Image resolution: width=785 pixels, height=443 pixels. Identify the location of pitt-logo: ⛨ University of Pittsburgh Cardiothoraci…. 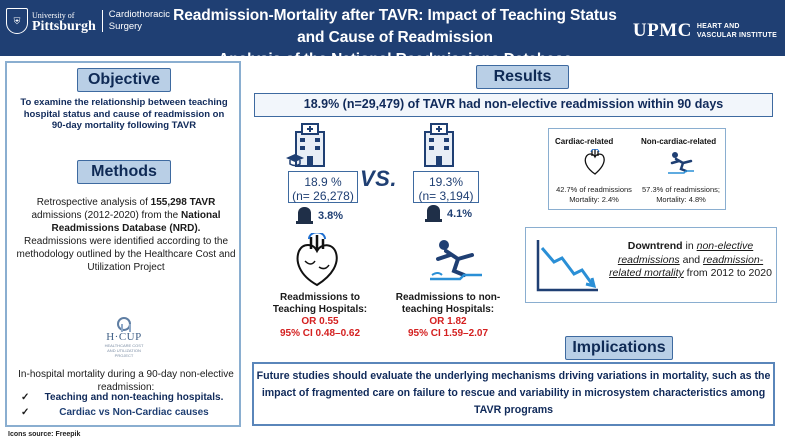
(88, 21).